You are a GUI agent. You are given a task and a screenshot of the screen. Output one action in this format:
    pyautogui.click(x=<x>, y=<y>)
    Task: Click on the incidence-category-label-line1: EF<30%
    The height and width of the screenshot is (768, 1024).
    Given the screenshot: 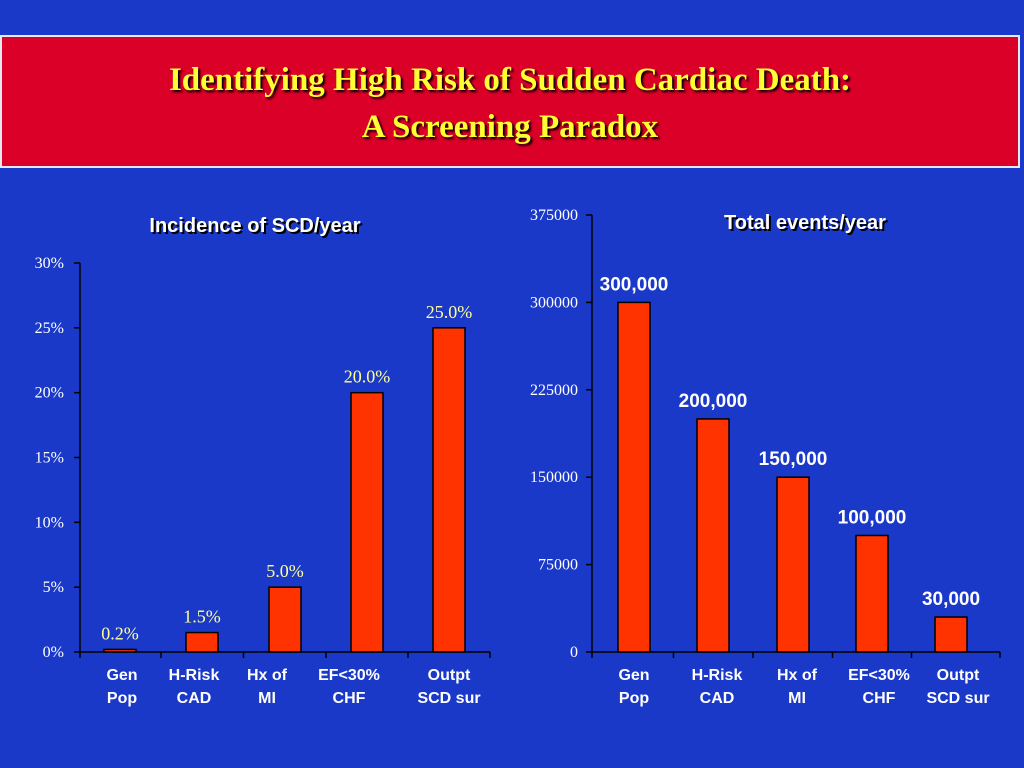 What is the action you would take?
    pyautogui.click(x=349, y=675)
    